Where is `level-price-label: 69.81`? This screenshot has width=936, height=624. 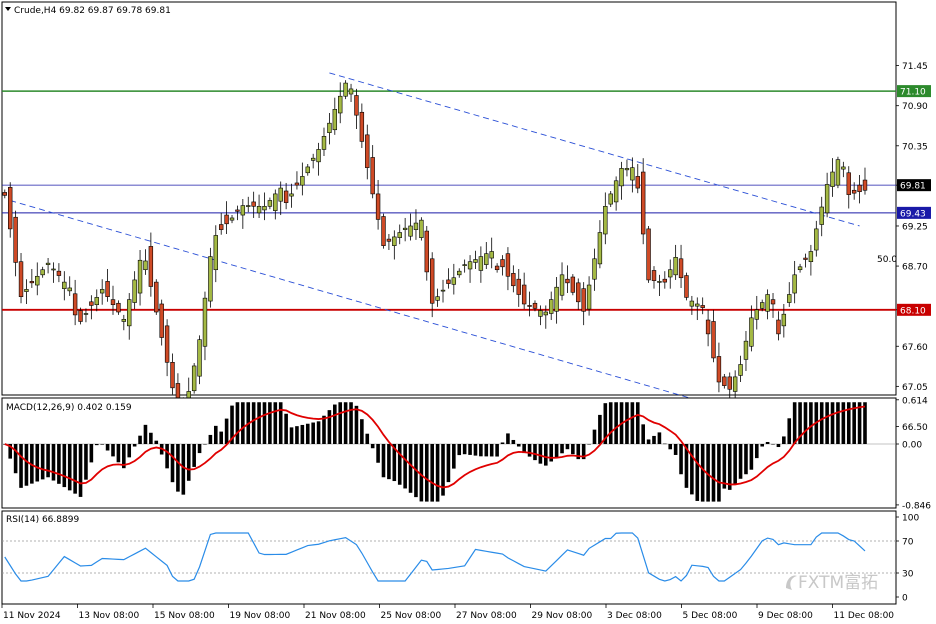
level-price-label: 69.81 is located at coordinates (913, 187).